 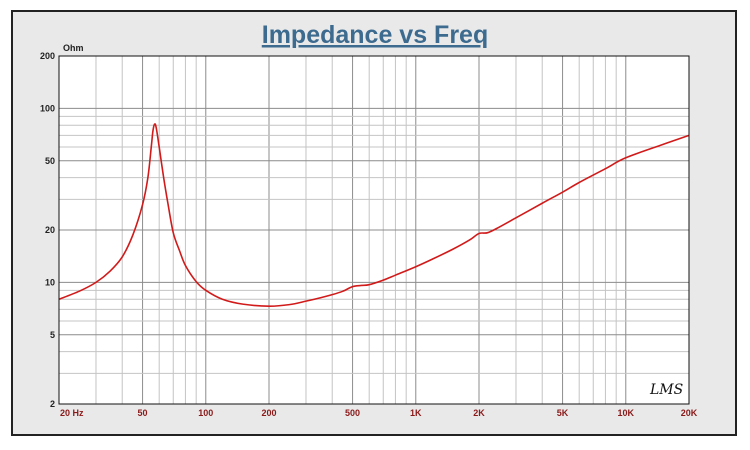 What do you see at coordinates (50, 161) in the screenshot?
I see `y-tick-label: 50` at bounding box center [50, 161].